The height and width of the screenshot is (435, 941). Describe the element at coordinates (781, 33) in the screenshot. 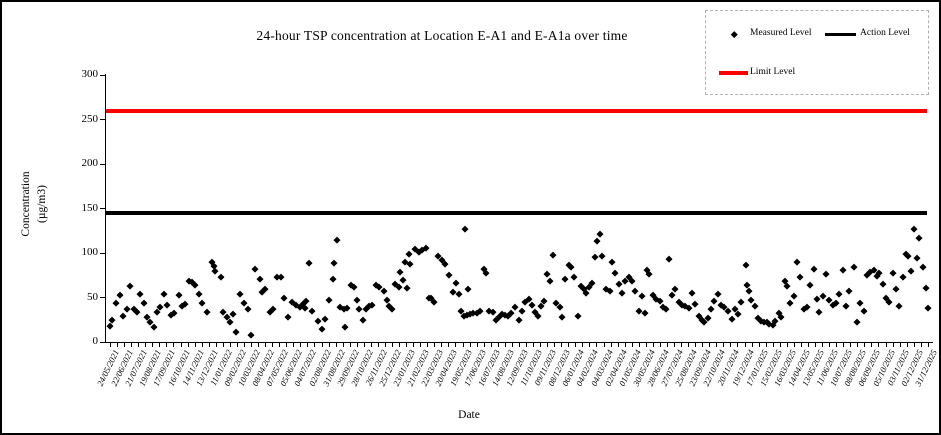

I see `legend-measured-label: Measured Level` at that location.